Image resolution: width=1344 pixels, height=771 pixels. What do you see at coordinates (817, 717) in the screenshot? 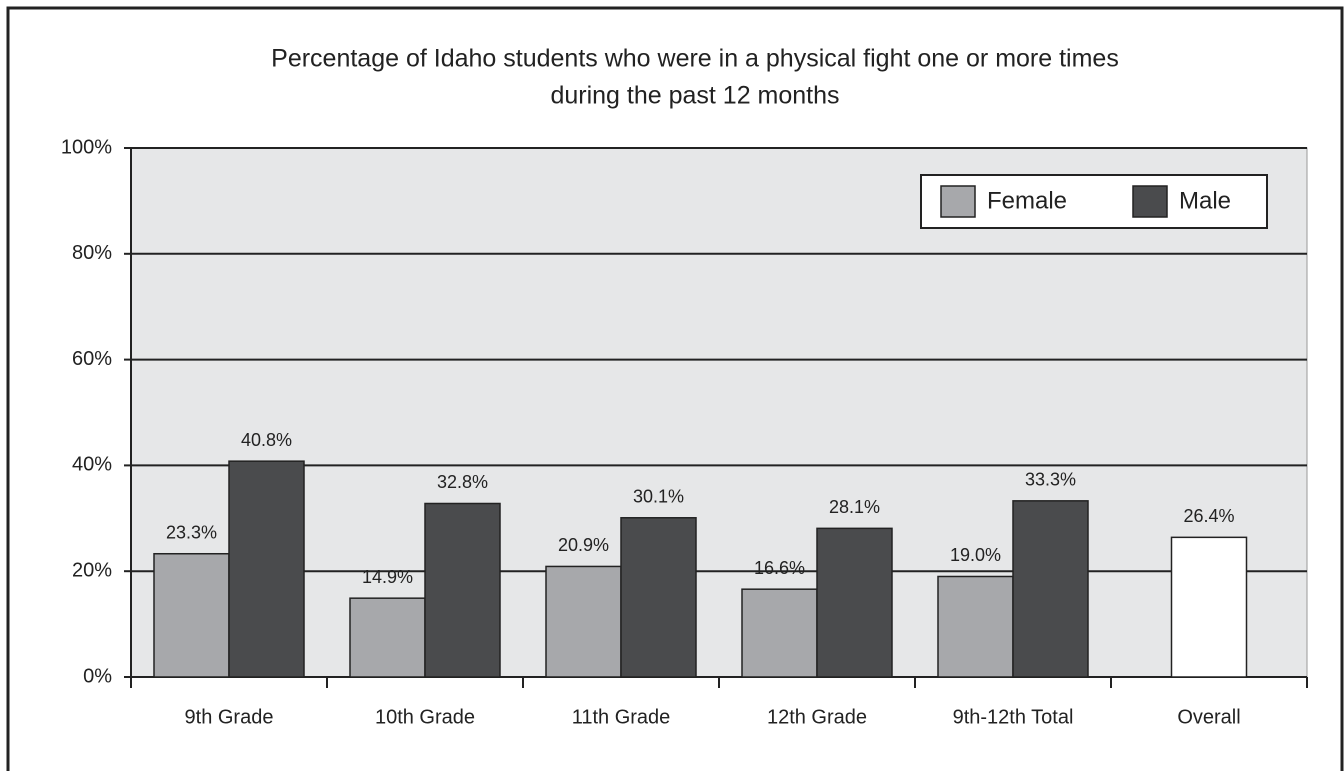
I see `x-tick-label: 12th Grade` at bounding box center [817, 717].